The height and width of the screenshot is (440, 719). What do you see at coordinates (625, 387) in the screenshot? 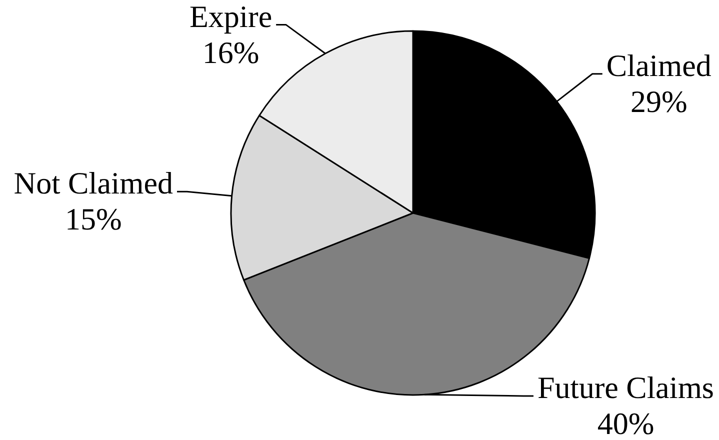
I see `slice-label: Future Claims` at bounding box center [625, 387].